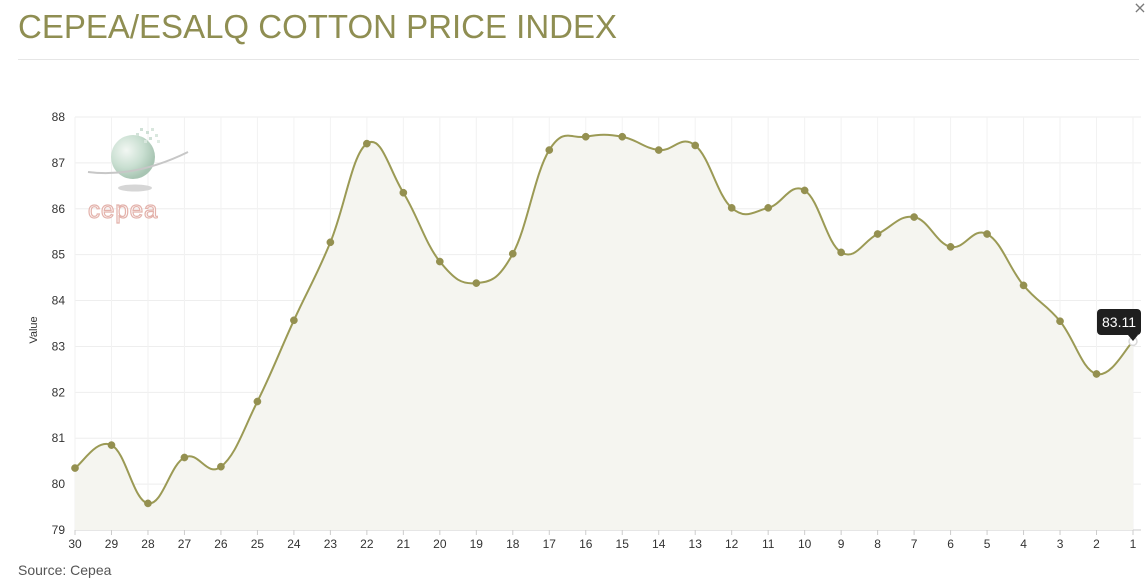  Describe the element at coordinates (112, 544) in the screenshot. I see `x-tick-label: 29` at that location.